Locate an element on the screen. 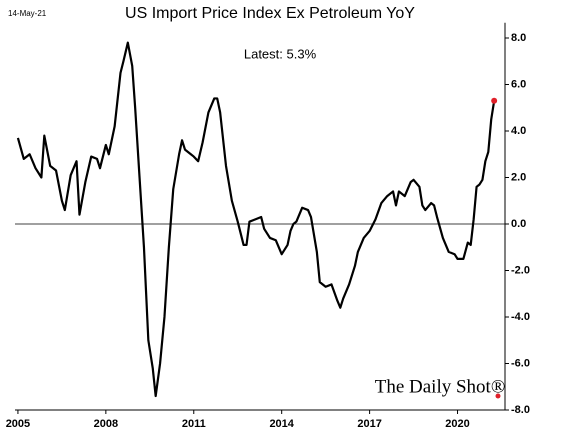 Image resolution: width=564 pixels, height=445 pixels. y-tick-label: 6.0 is located at coordinates (518, 84).